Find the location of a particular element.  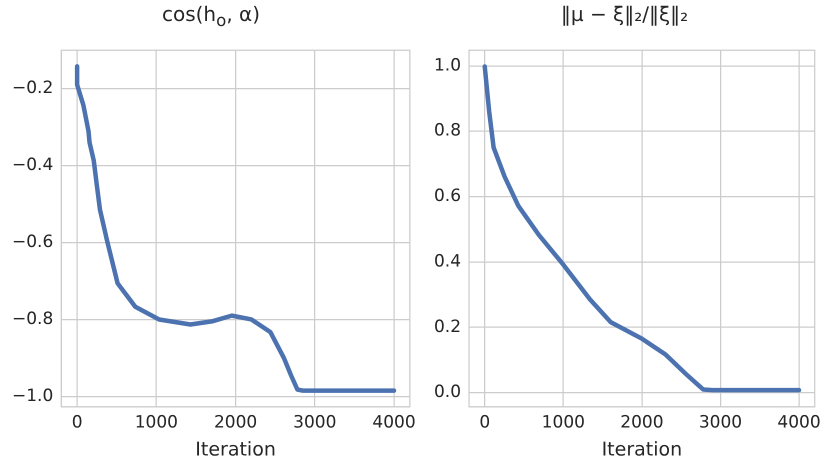

chart-title: ‖μ − ξ‖₂/‖ξ‖₂ is located at coordinates (625, 14).